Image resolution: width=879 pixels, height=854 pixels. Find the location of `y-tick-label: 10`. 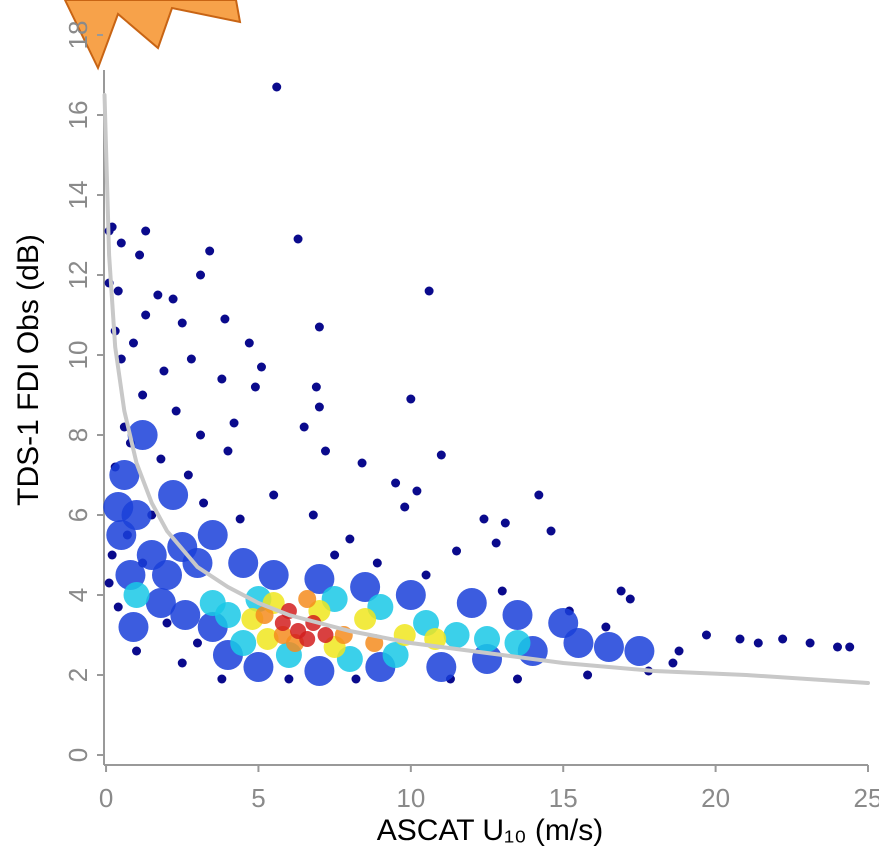

y-tick-label: 10 is located at coordinates (78, 355).